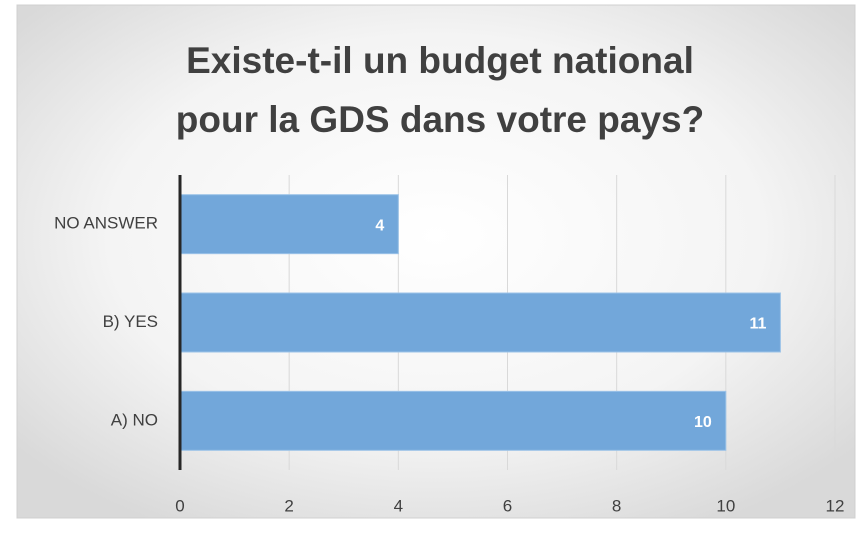 This screenshot has height=538, width=861. What do you see at coordinates (725, 505) in the screenshot?
I see `x-tick-label: 10` at bounding box center [725, 505].